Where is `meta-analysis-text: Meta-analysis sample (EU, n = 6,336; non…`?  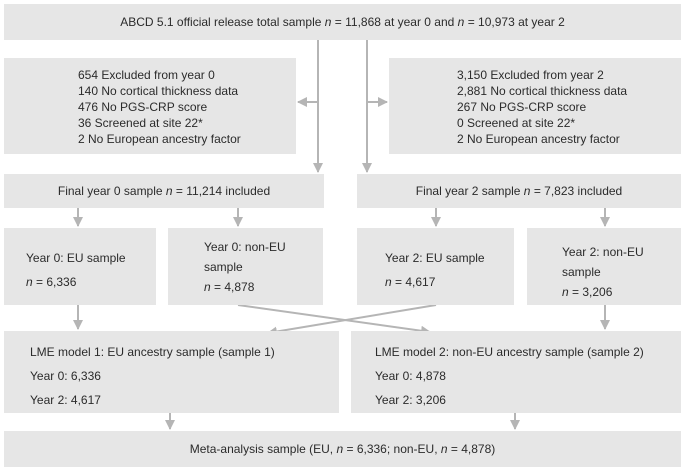
meta-analysis-text: Meta-analysis sample (EU, n = 6,336; non… is located at coordinates (342, 449).